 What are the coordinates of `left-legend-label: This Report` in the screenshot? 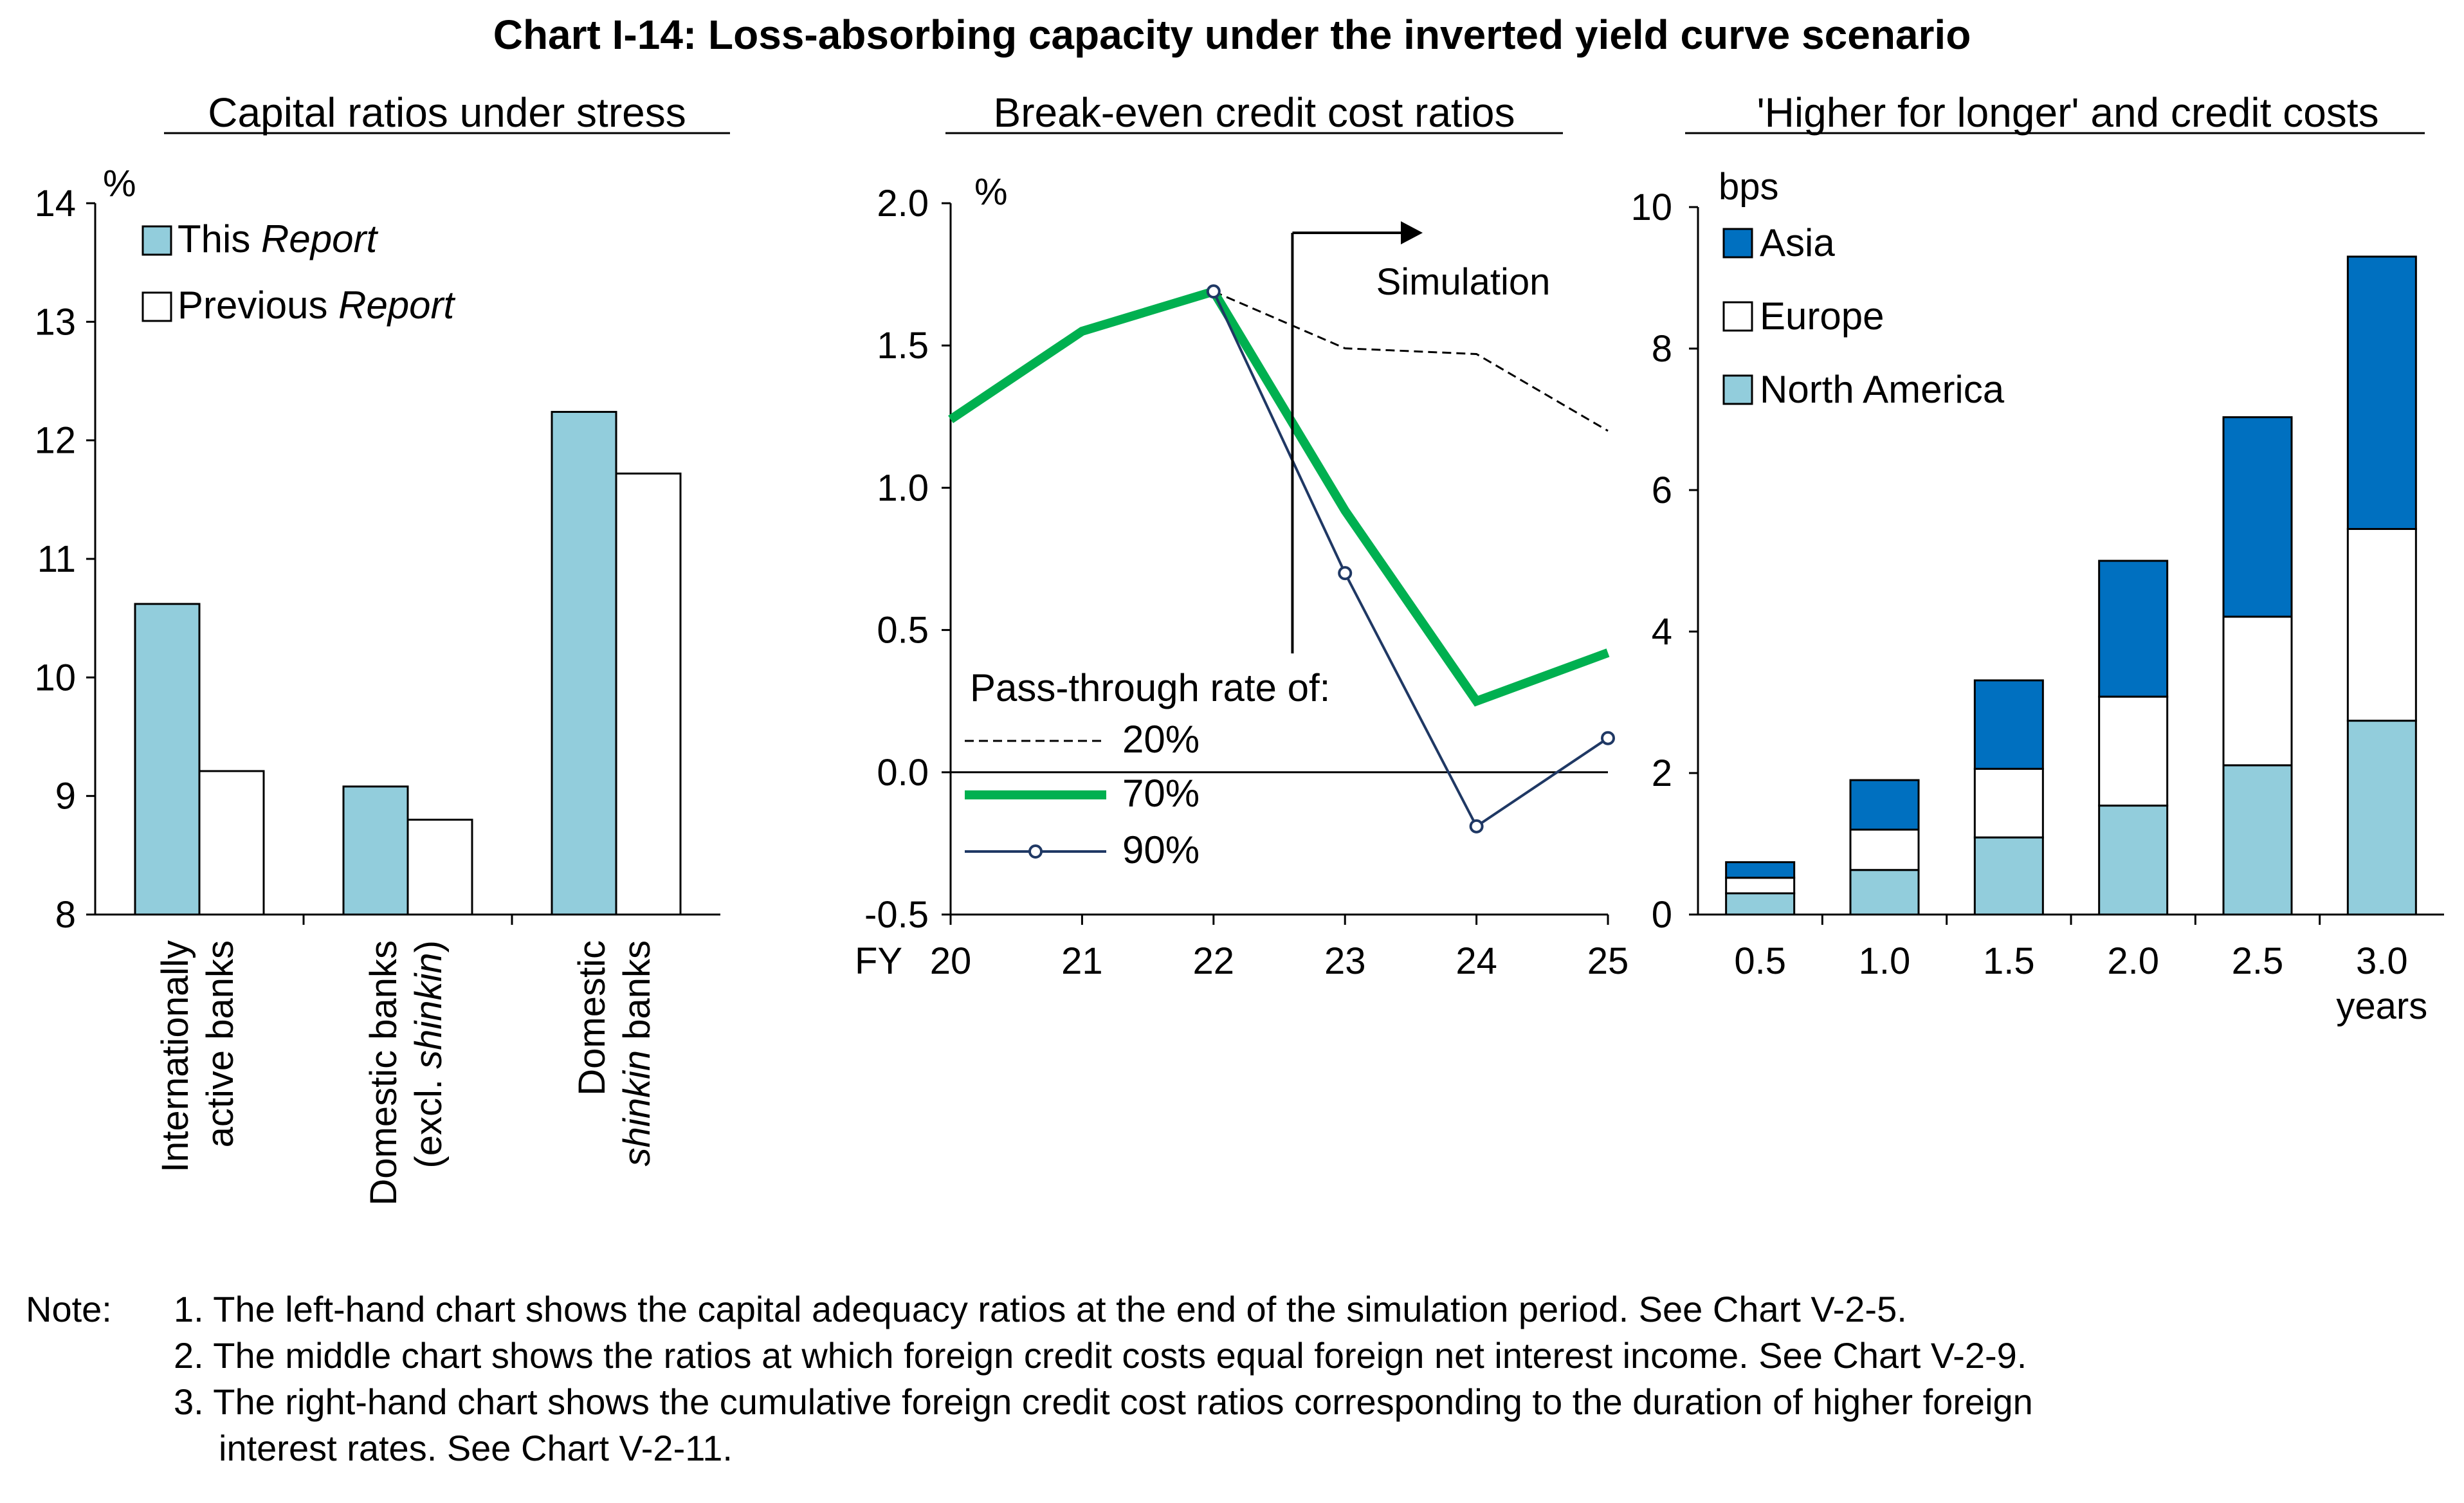 It's located at (278, 238).